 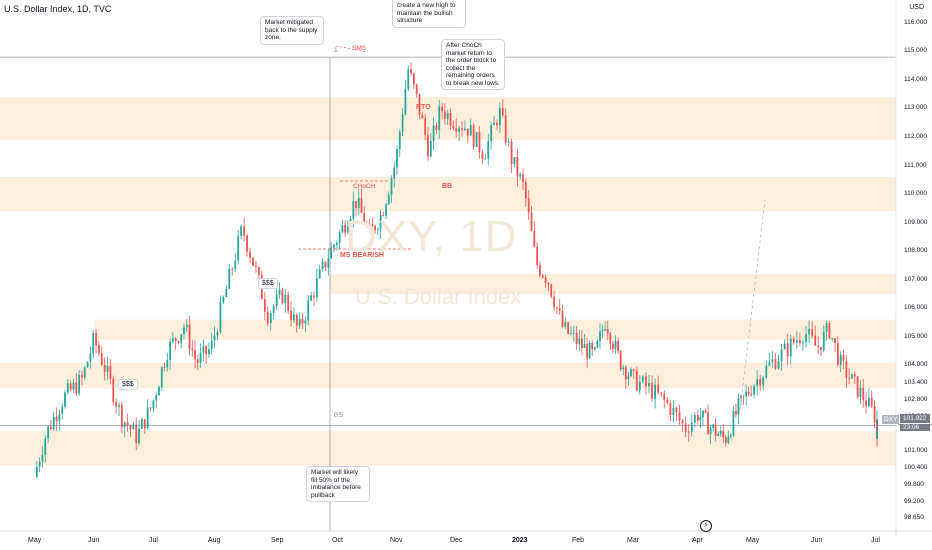 What do you see at coordinates (915, 165) in the screenshot?
I see `price-tick-label: 111.000` at bounding box center [915, 165].